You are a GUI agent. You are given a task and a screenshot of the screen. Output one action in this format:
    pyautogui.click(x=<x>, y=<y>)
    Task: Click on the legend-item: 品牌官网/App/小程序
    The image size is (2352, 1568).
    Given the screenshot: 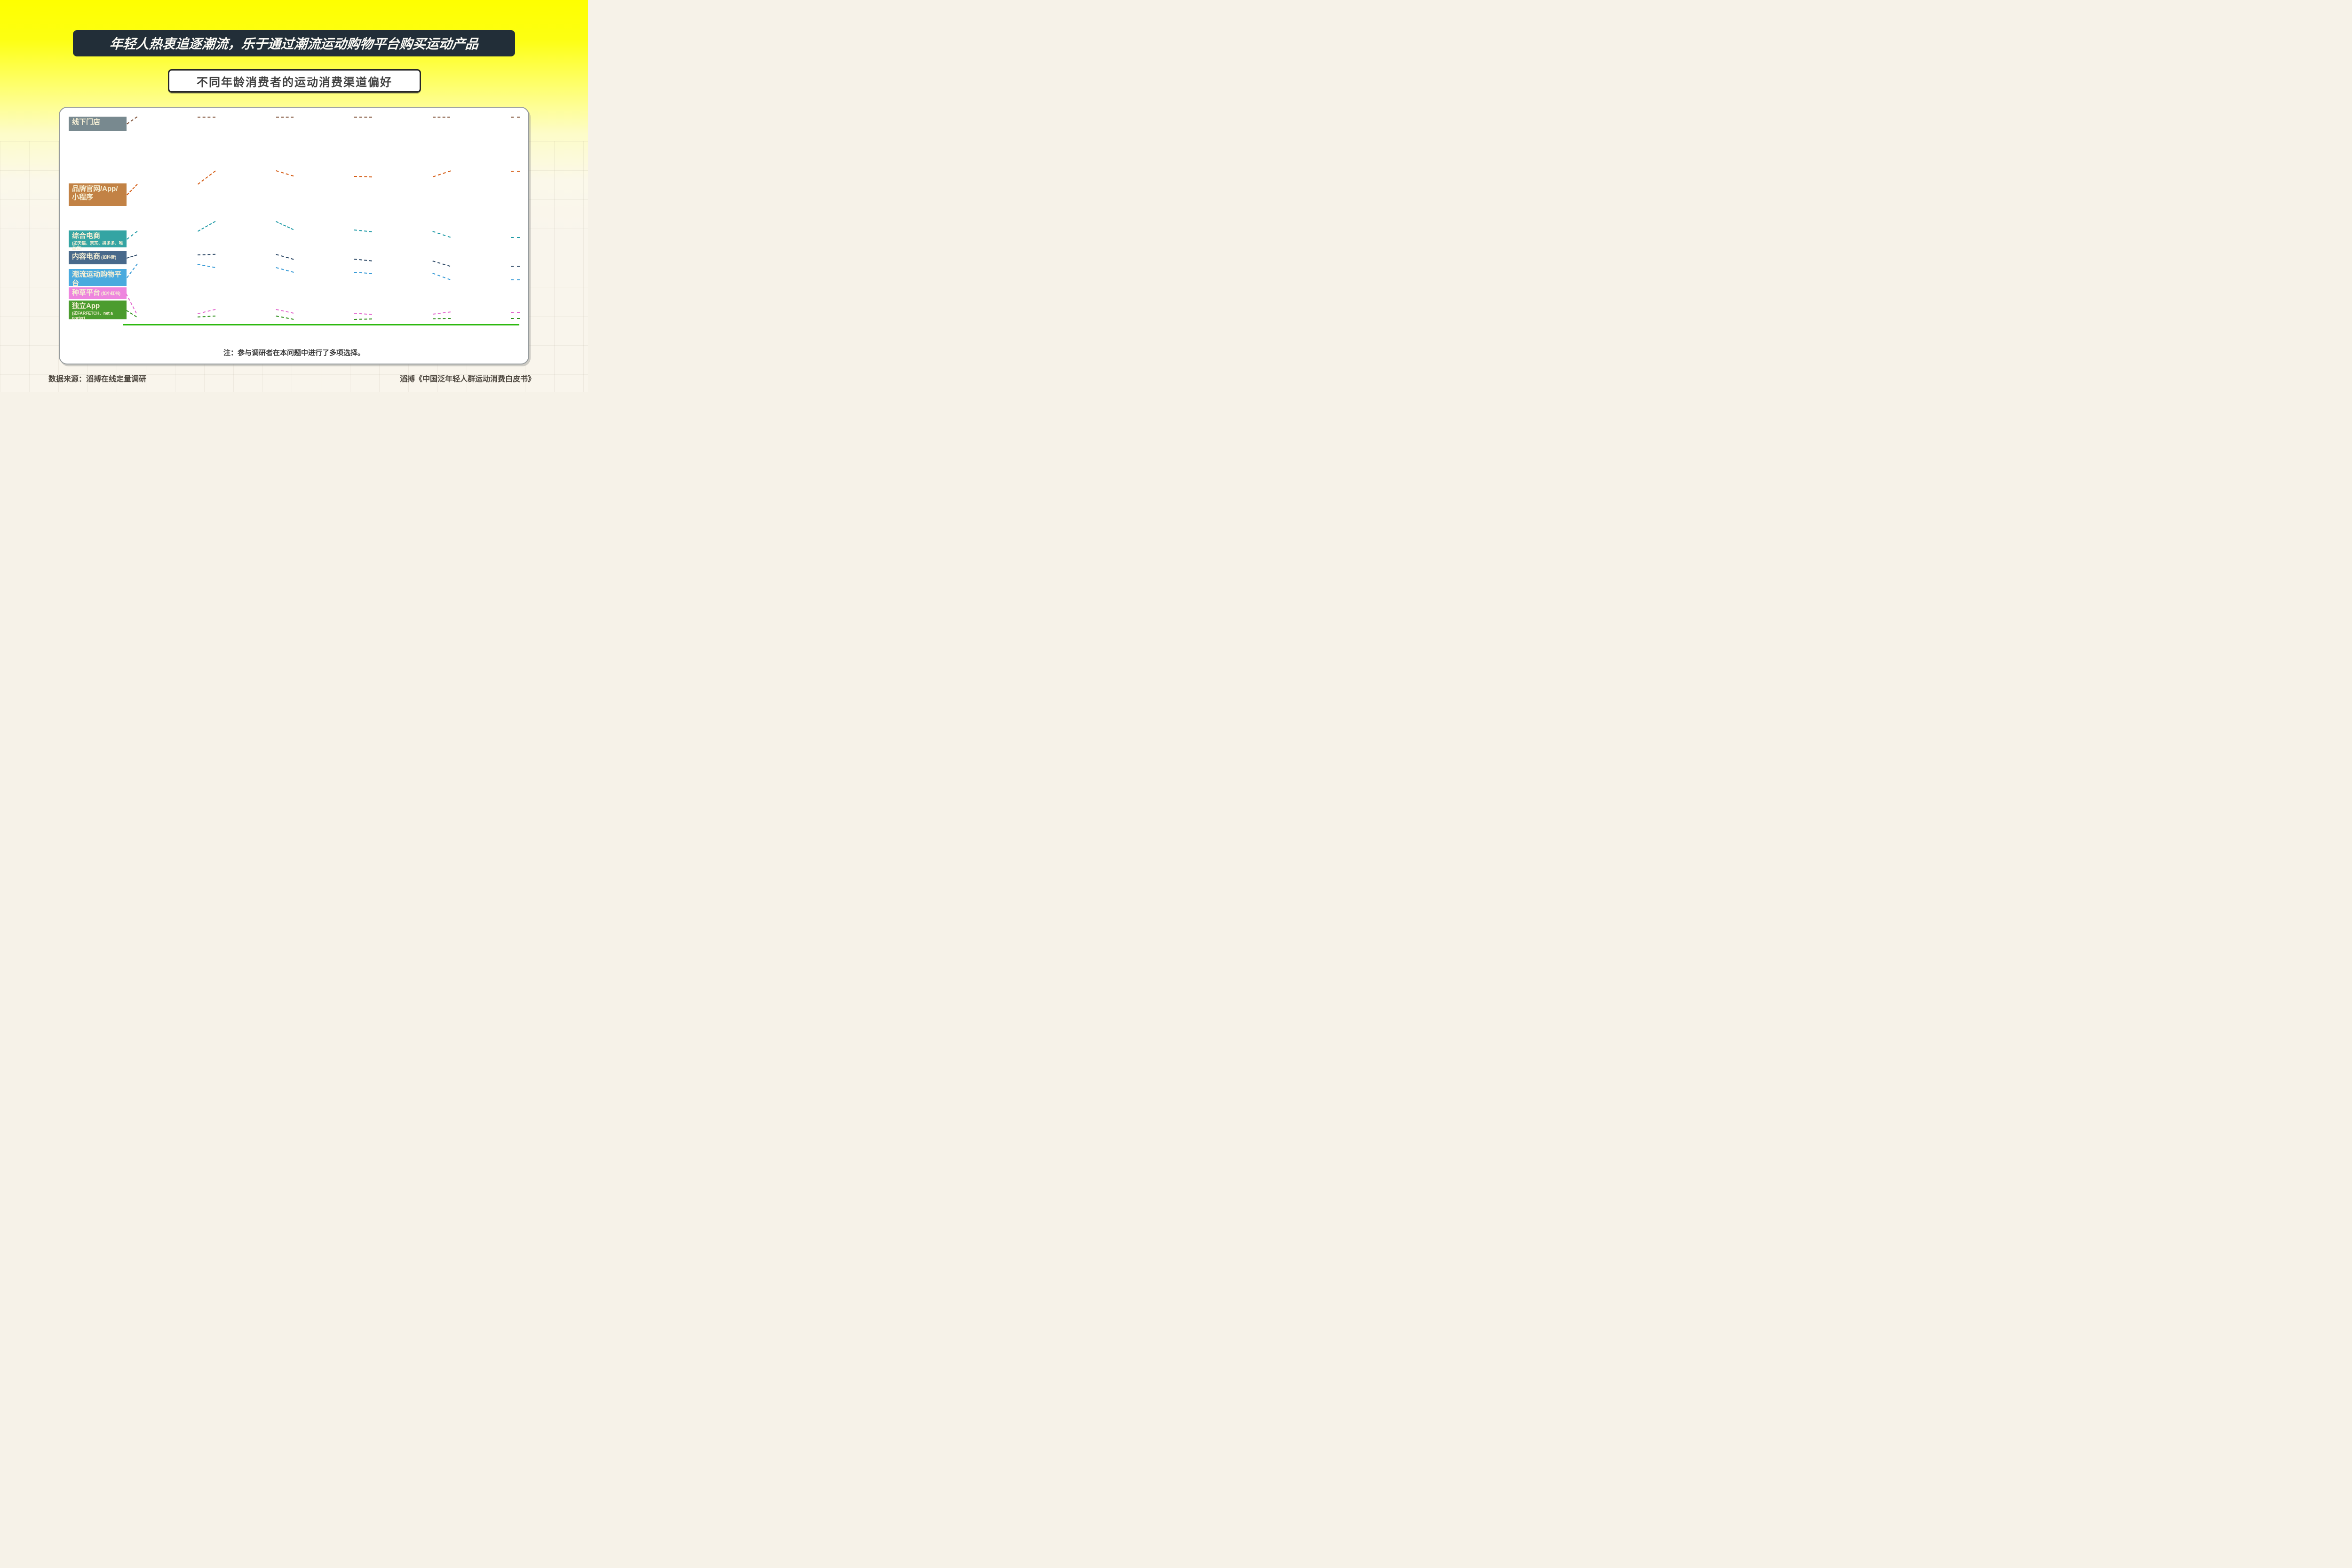 What is the action you would take?
    pyautogui.click(x=98, y=194)
    